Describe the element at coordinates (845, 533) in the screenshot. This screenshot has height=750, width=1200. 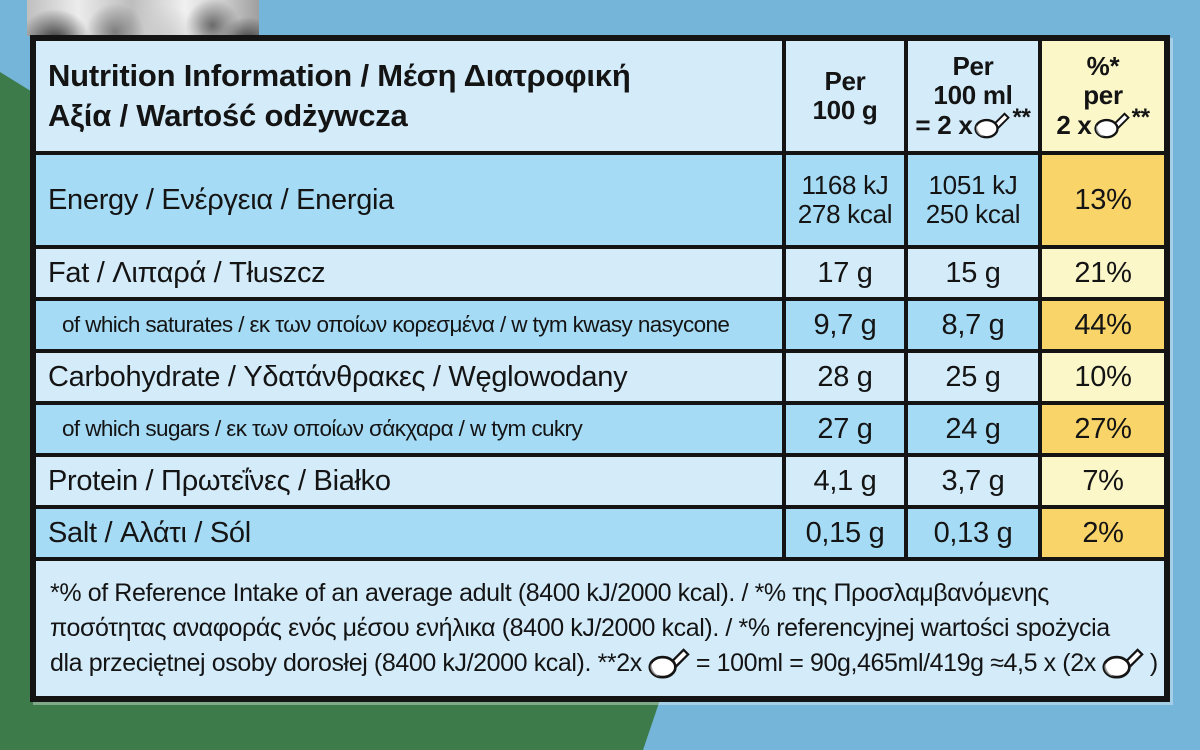
I see `value-salt-per-100g: 0,15 g` at that location.